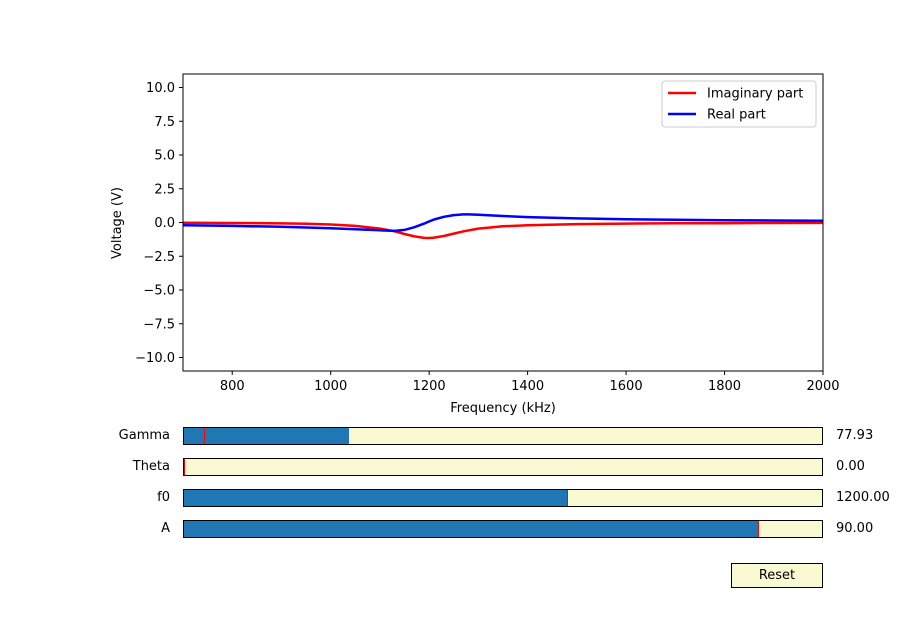 The height and width of the screenshot is (619, 914). I want to click on y-tick-label: −5.0, so click(159, 291).